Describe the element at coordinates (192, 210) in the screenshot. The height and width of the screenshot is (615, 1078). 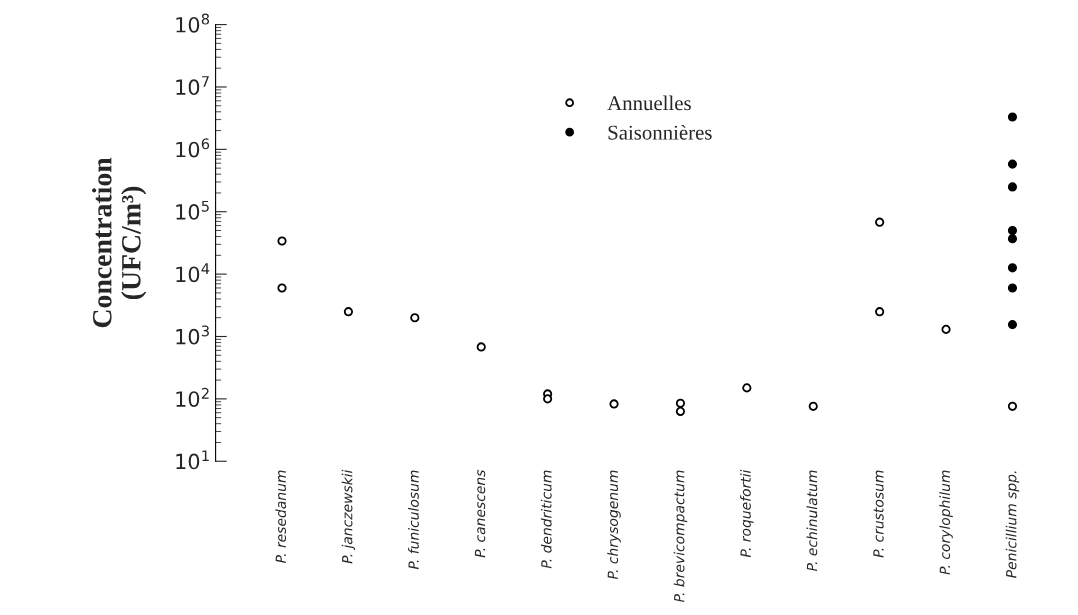
I see `y-tick-label: 10$^{5}$` at that location.